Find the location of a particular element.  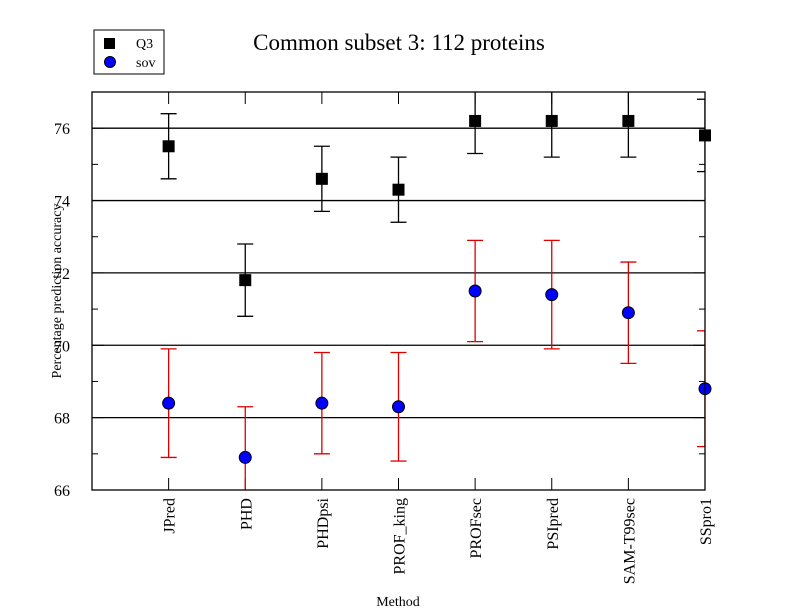

y-axis-label: Percentage prediction accuracy is located at coordinates (57, 291).